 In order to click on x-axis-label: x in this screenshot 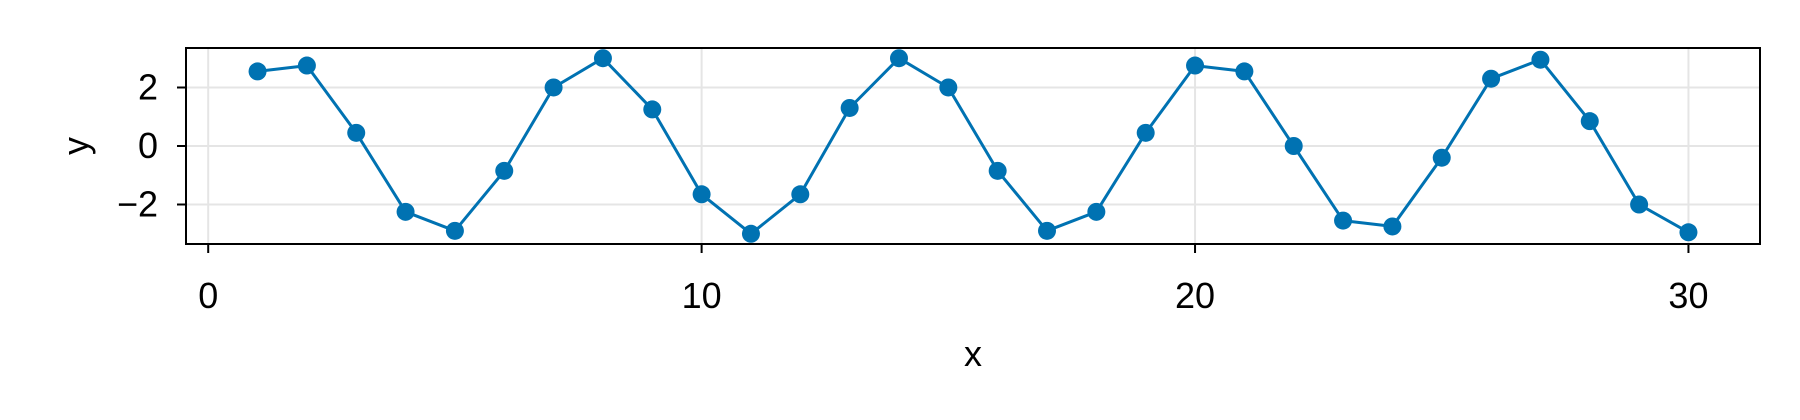, I will do `click(973, 353)`.